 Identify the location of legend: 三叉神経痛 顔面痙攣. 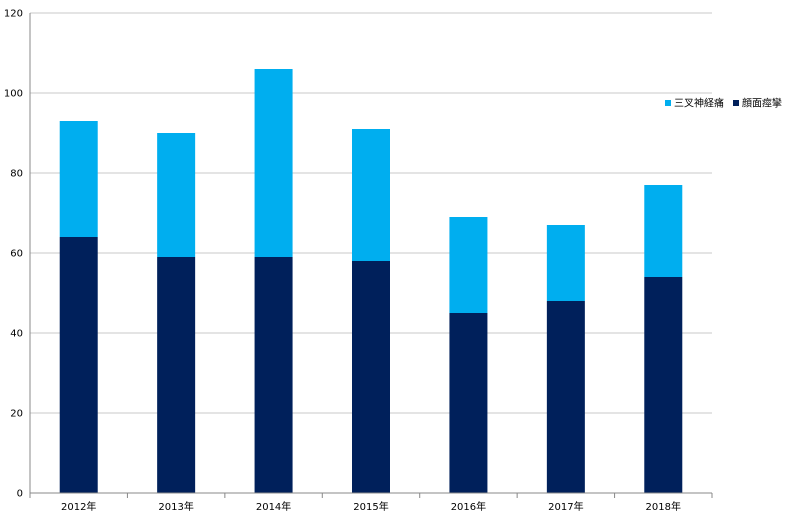
(723, 103).